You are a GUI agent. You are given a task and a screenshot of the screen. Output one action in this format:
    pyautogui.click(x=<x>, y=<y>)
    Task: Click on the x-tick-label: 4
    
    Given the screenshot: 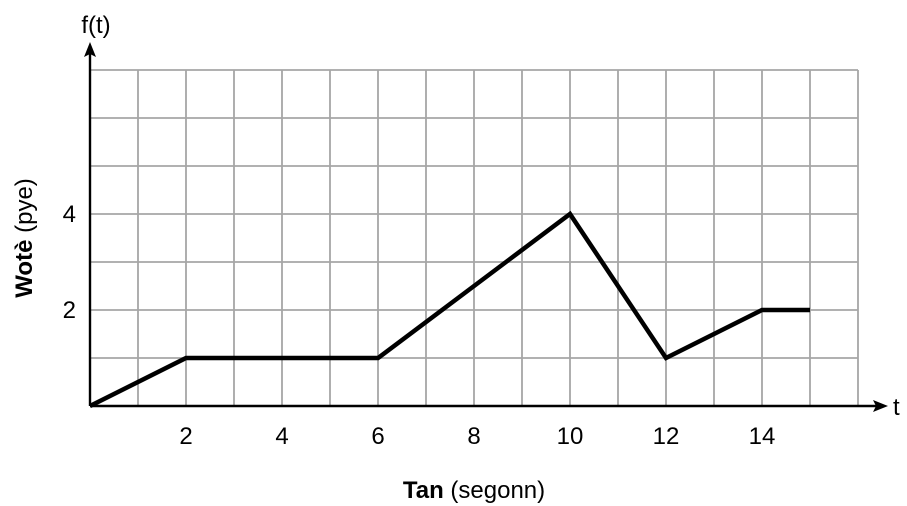 What is the action you would take?
    pyautogui.click(x=281, y=436)
    